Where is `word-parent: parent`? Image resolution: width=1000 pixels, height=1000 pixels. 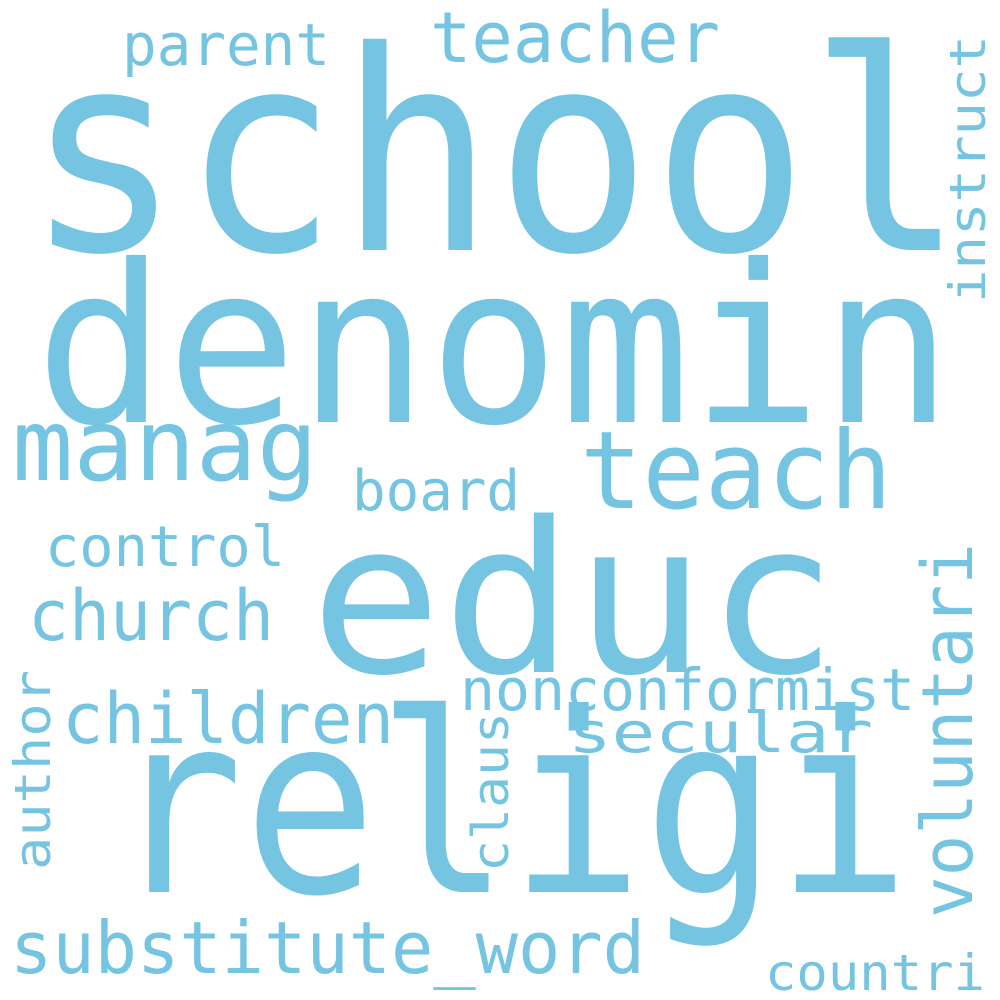 word-parent: parent is located at coordinates (226, 45).